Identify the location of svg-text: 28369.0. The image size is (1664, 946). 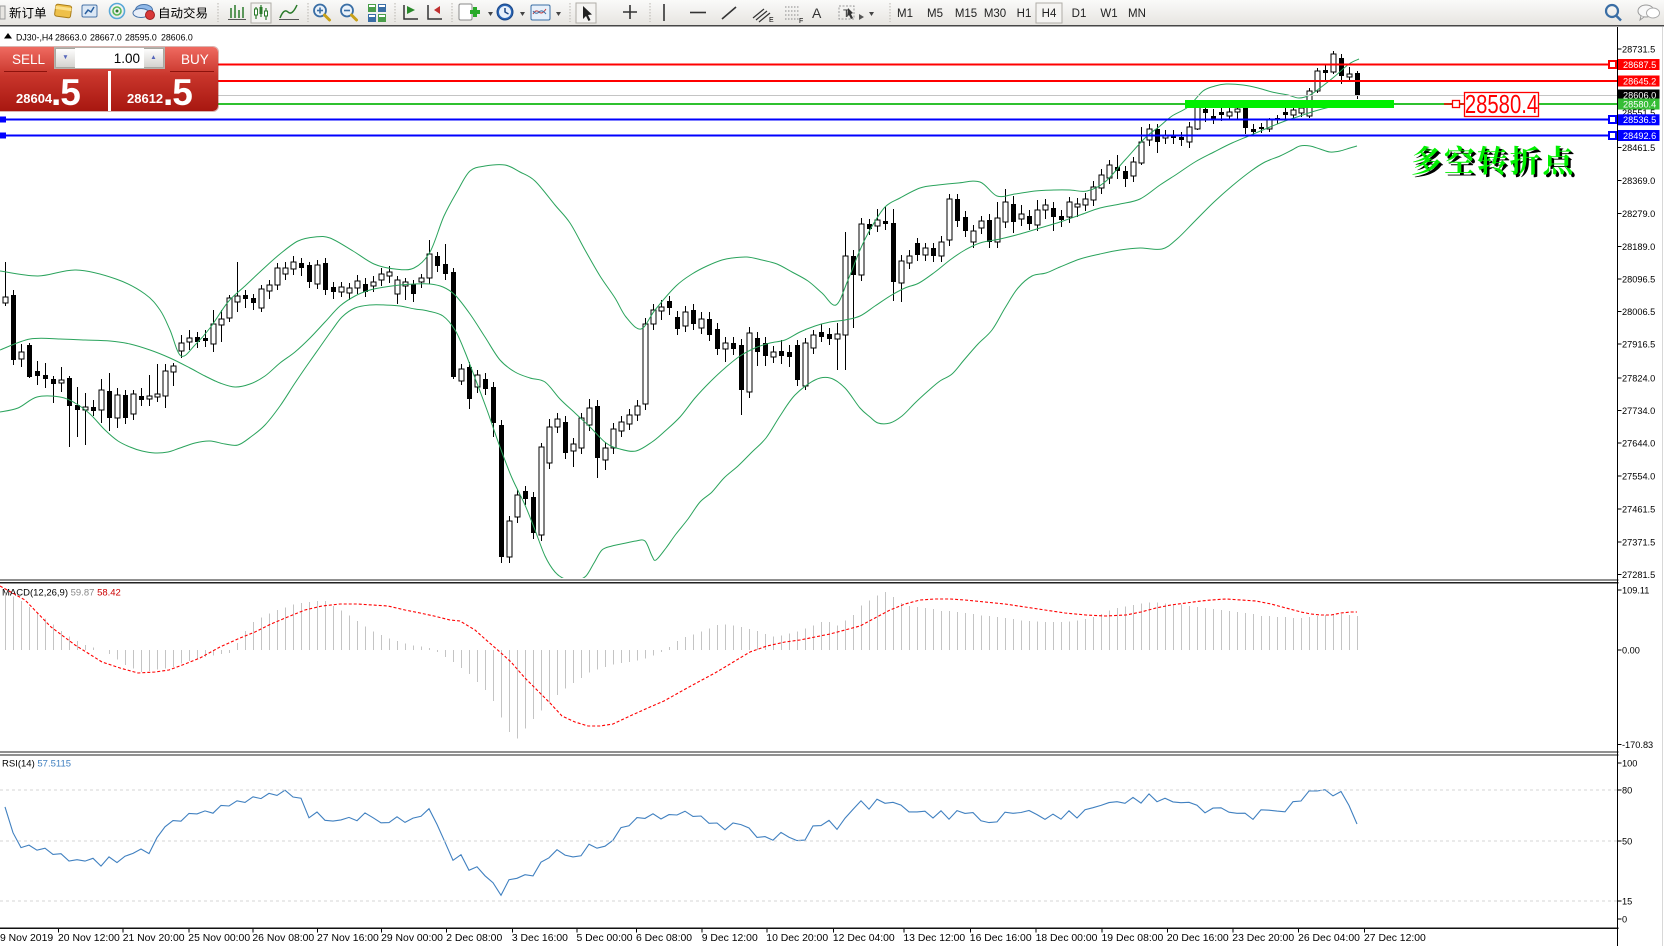
(1638, 181).